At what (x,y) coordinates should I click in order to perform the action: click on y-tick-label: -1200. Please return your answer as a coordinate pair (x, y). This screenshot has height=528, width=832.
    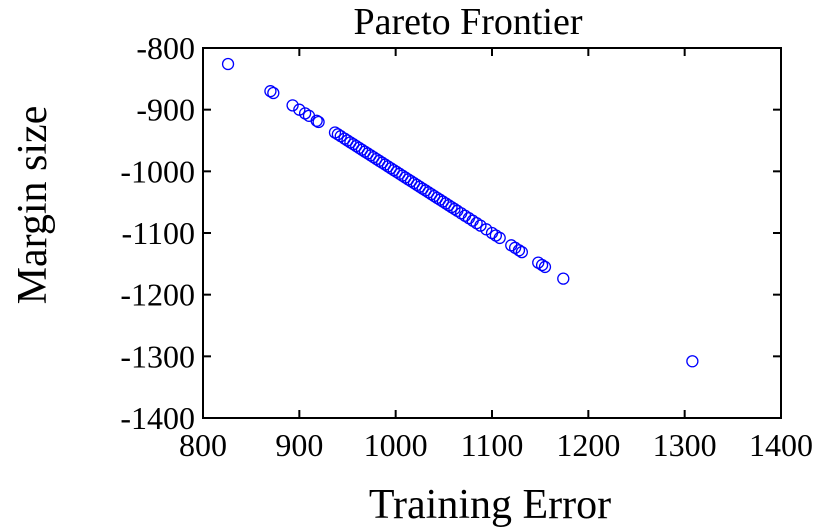
    Looking at the image, I should click on (157, 295).